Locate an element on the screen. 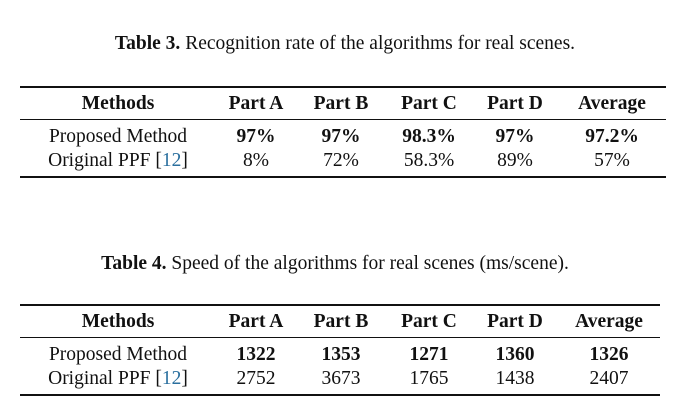  value-average: 2407 is located at coordinates (609, 378).